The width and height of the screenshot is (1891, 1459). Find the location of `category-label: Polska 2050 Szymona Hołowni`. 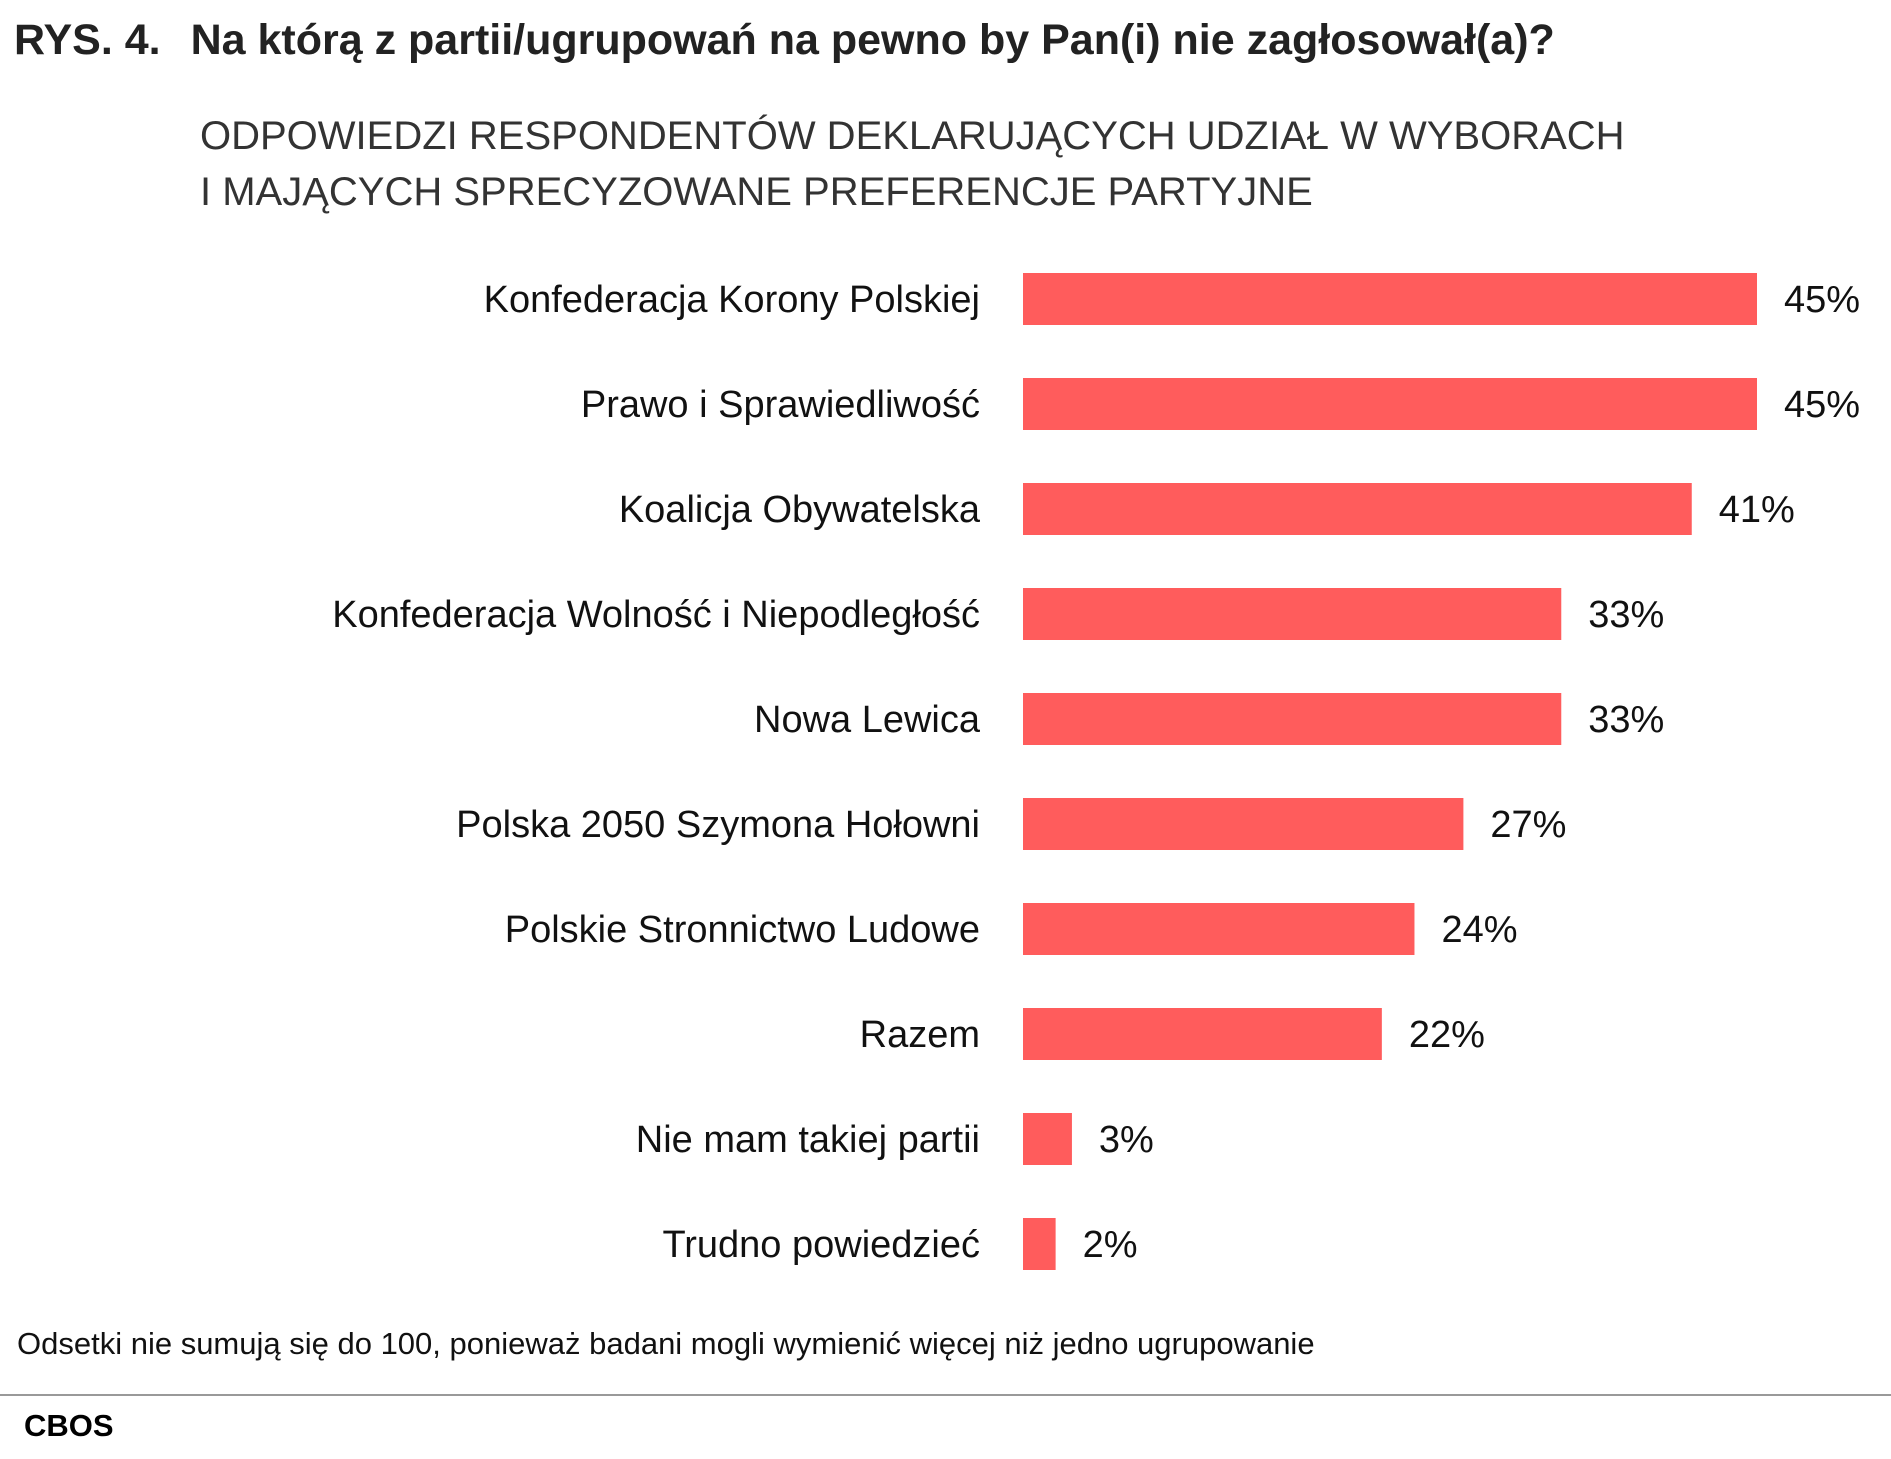

category-label: Polska 2050 Szymona Hołowni is located at coordinates (718, 825).